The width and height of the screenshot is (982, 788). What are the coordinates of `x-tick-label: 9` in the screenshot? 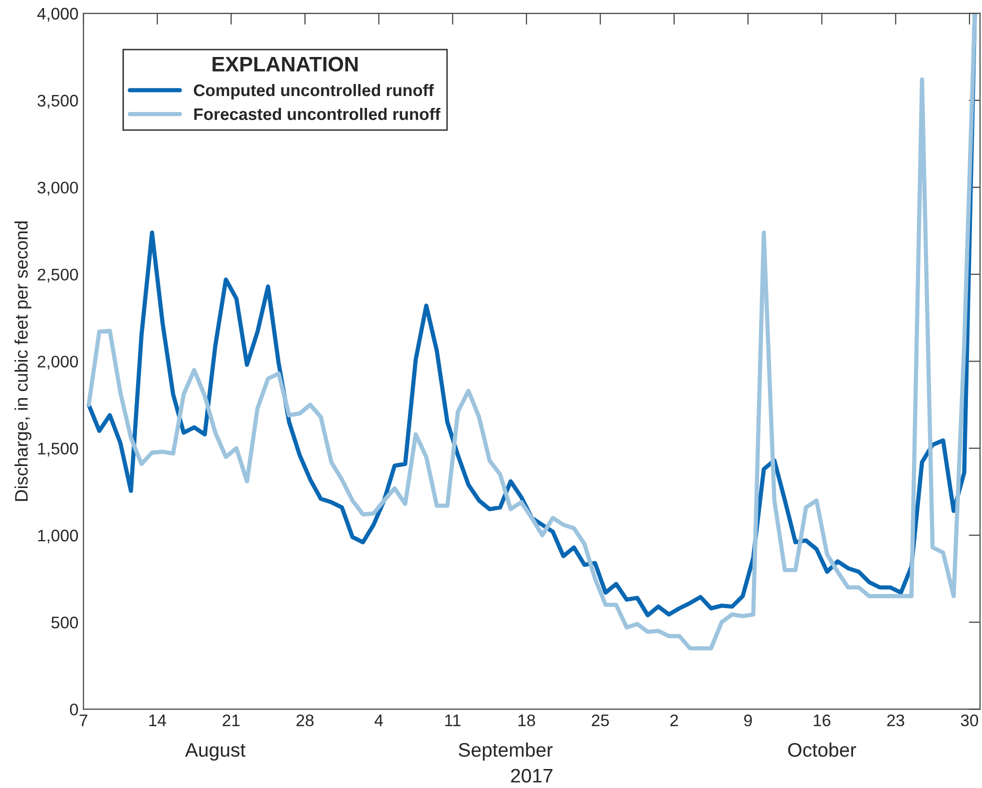 It's located at (748, 720).